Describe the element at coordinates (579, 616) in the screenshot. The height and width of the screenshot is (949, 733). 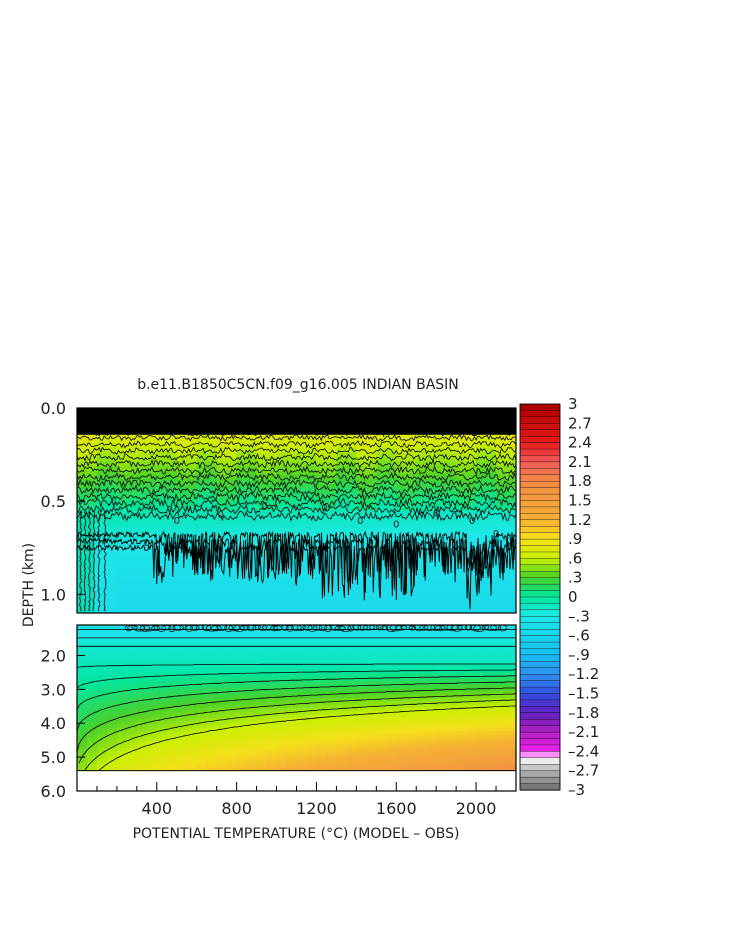
I see `colorbar-label: –.3` at that location.